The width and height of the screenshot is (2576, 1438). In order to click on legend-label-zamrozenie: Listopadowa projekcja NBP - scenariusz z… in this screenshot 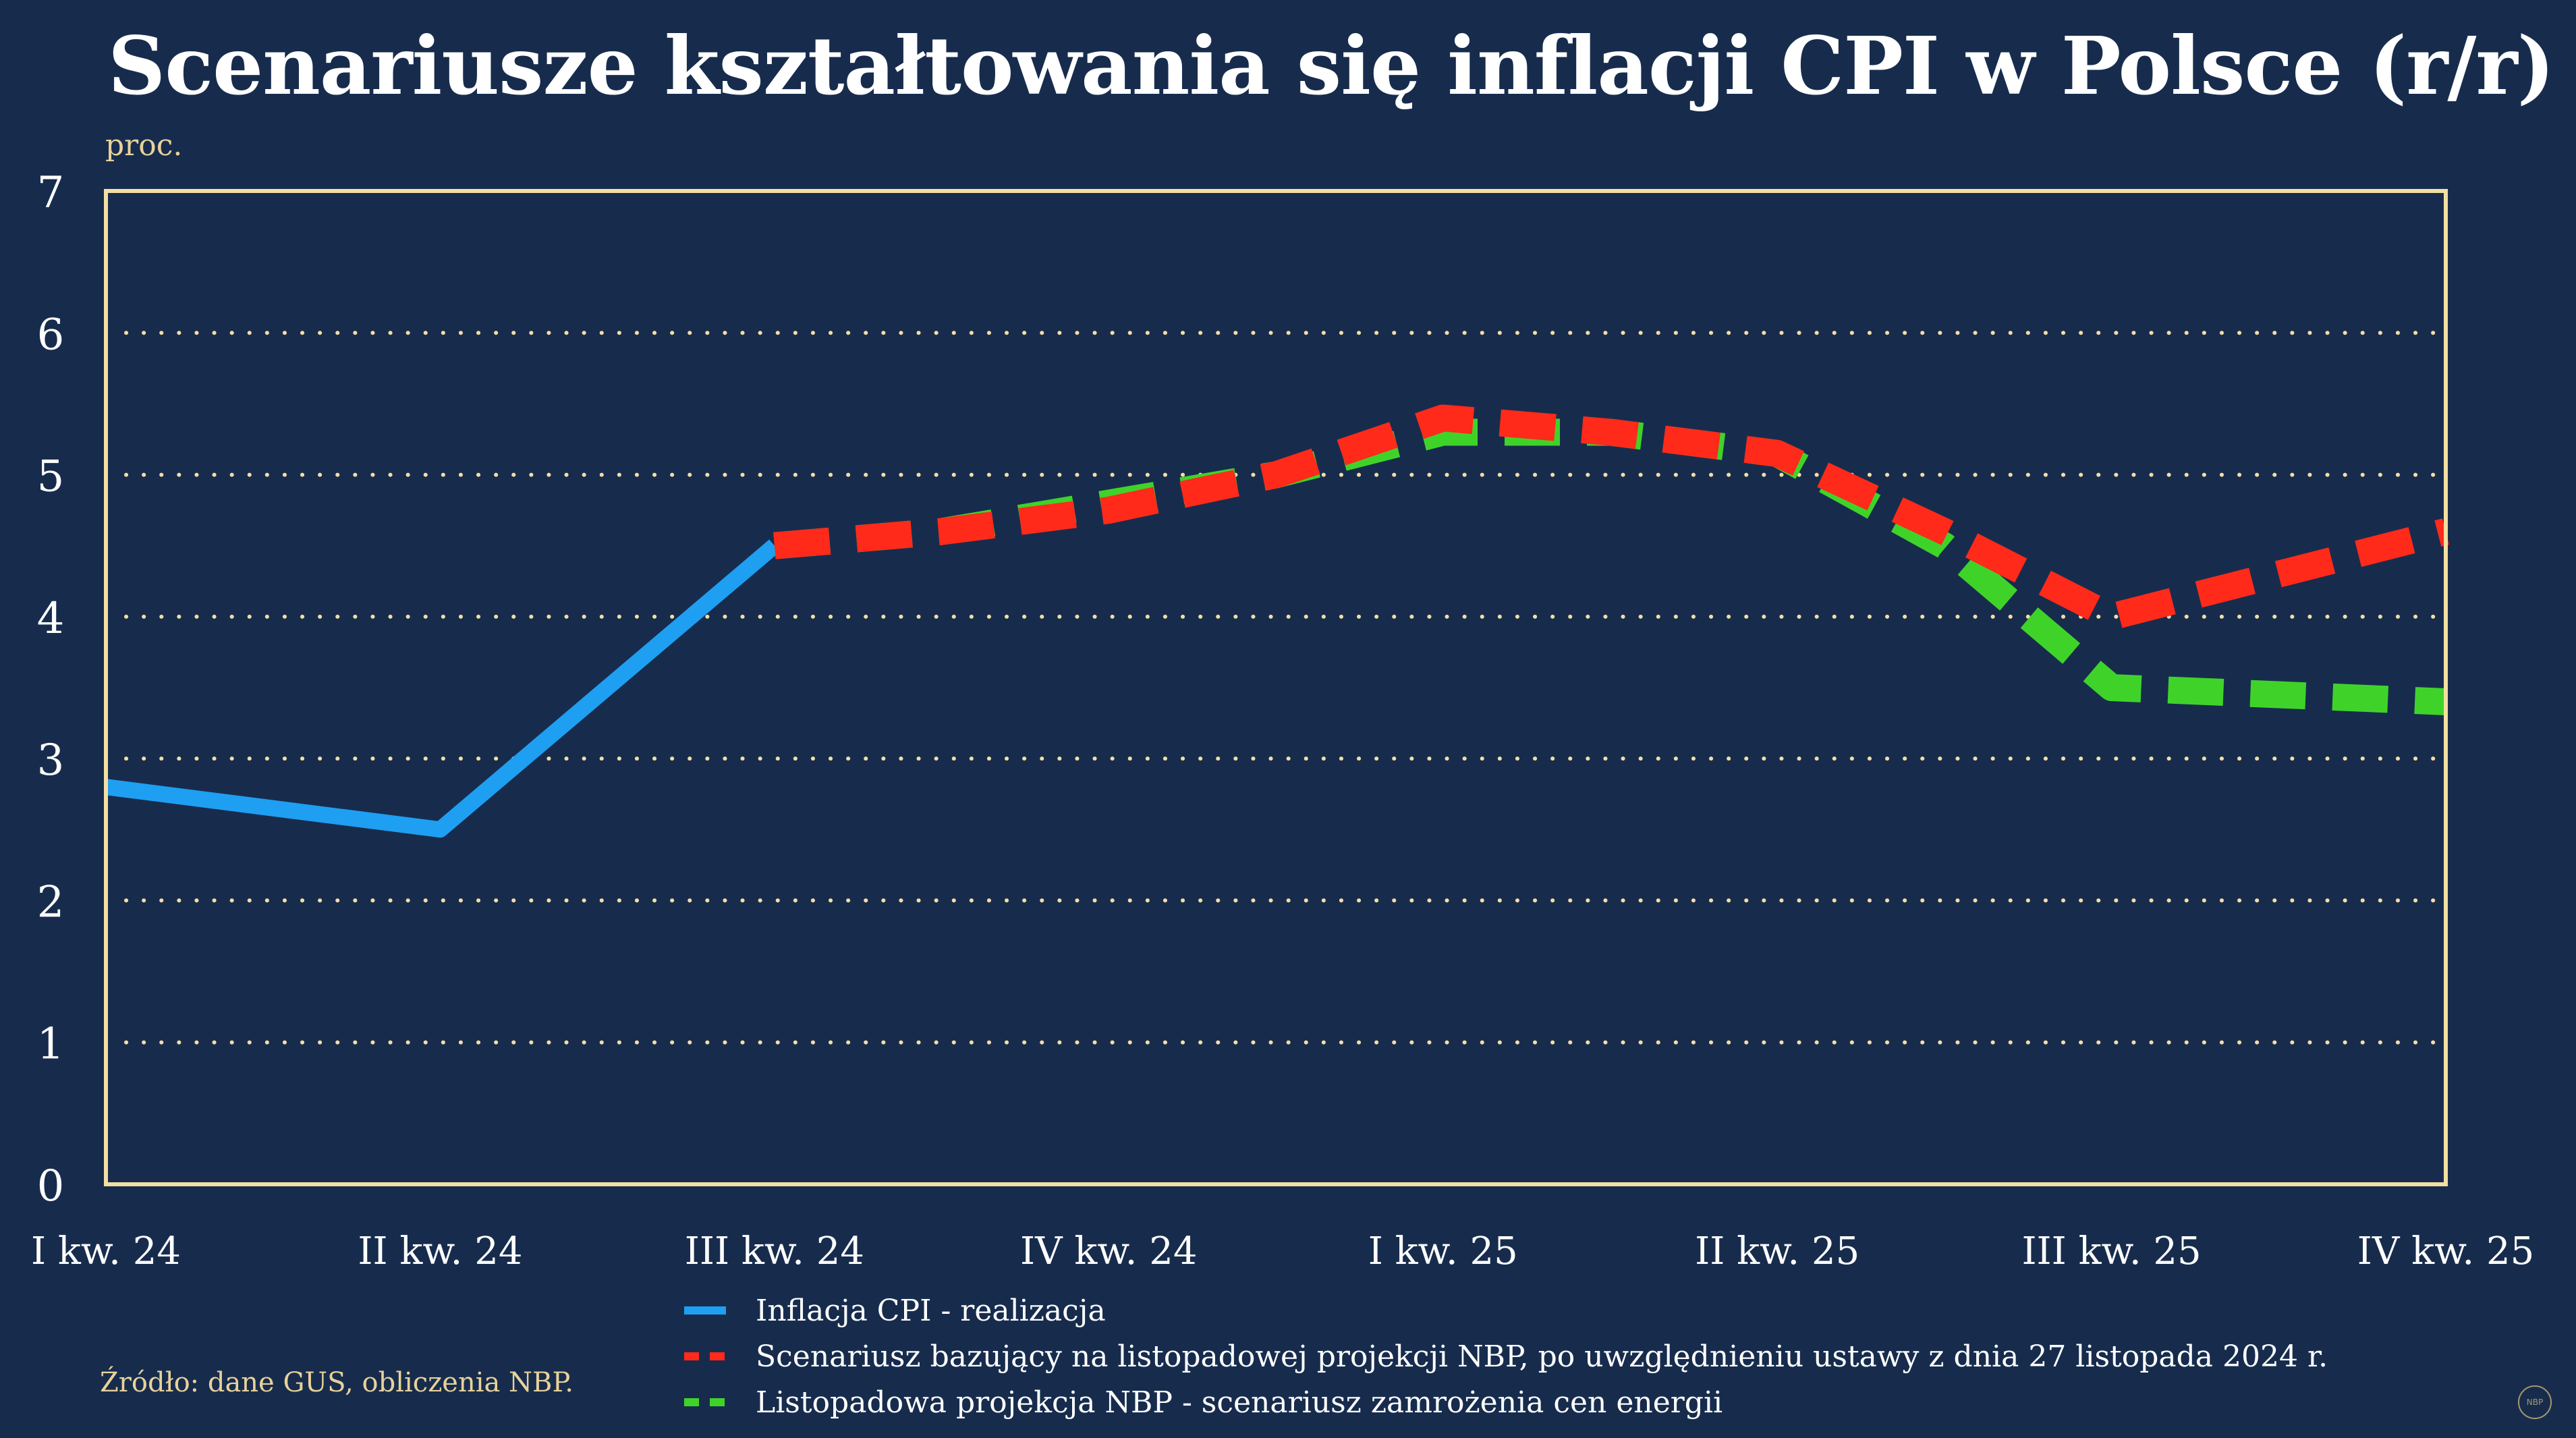, I will do `click(1239, 1402)`.